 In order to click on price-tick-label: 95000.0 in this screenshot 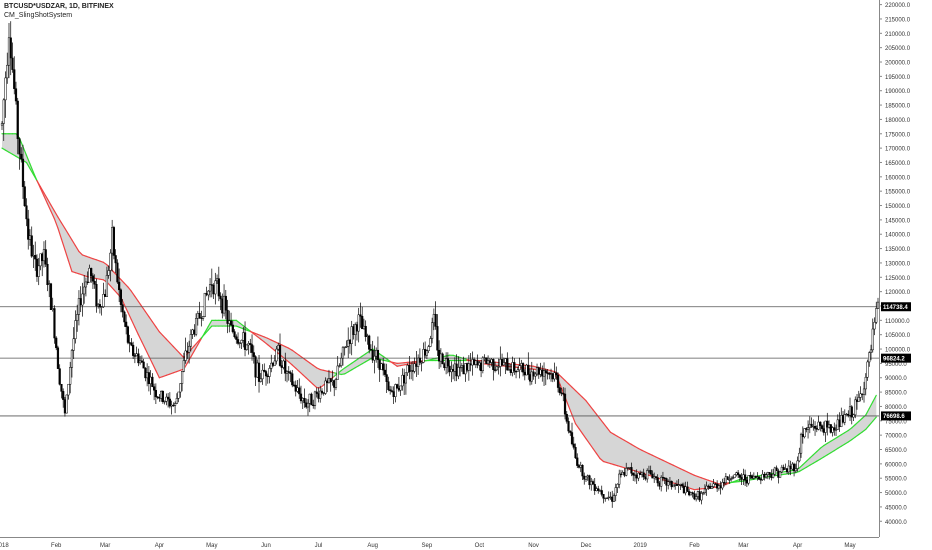, I will do `click(896, 365)`.